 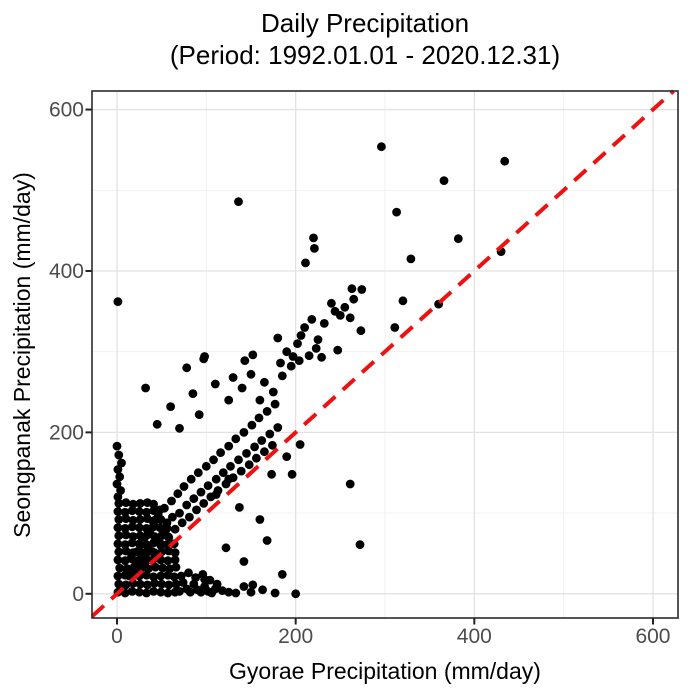 What do you see at coordinates (66, 271) in the screenshot?
I see `y-tick-label: 400` at bounding box center [66, 271].